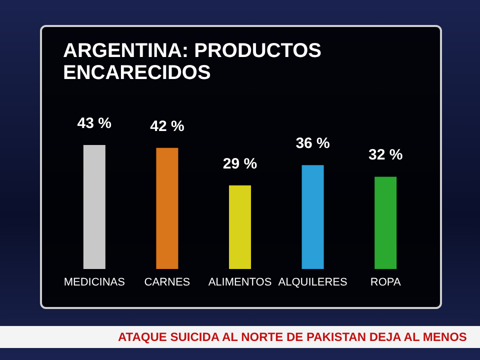 This screenshot has width=480, height=360. Describe the element at coordinates (386, 282) in the screenshot. I see `x-tick-label: ROPA` at that location.